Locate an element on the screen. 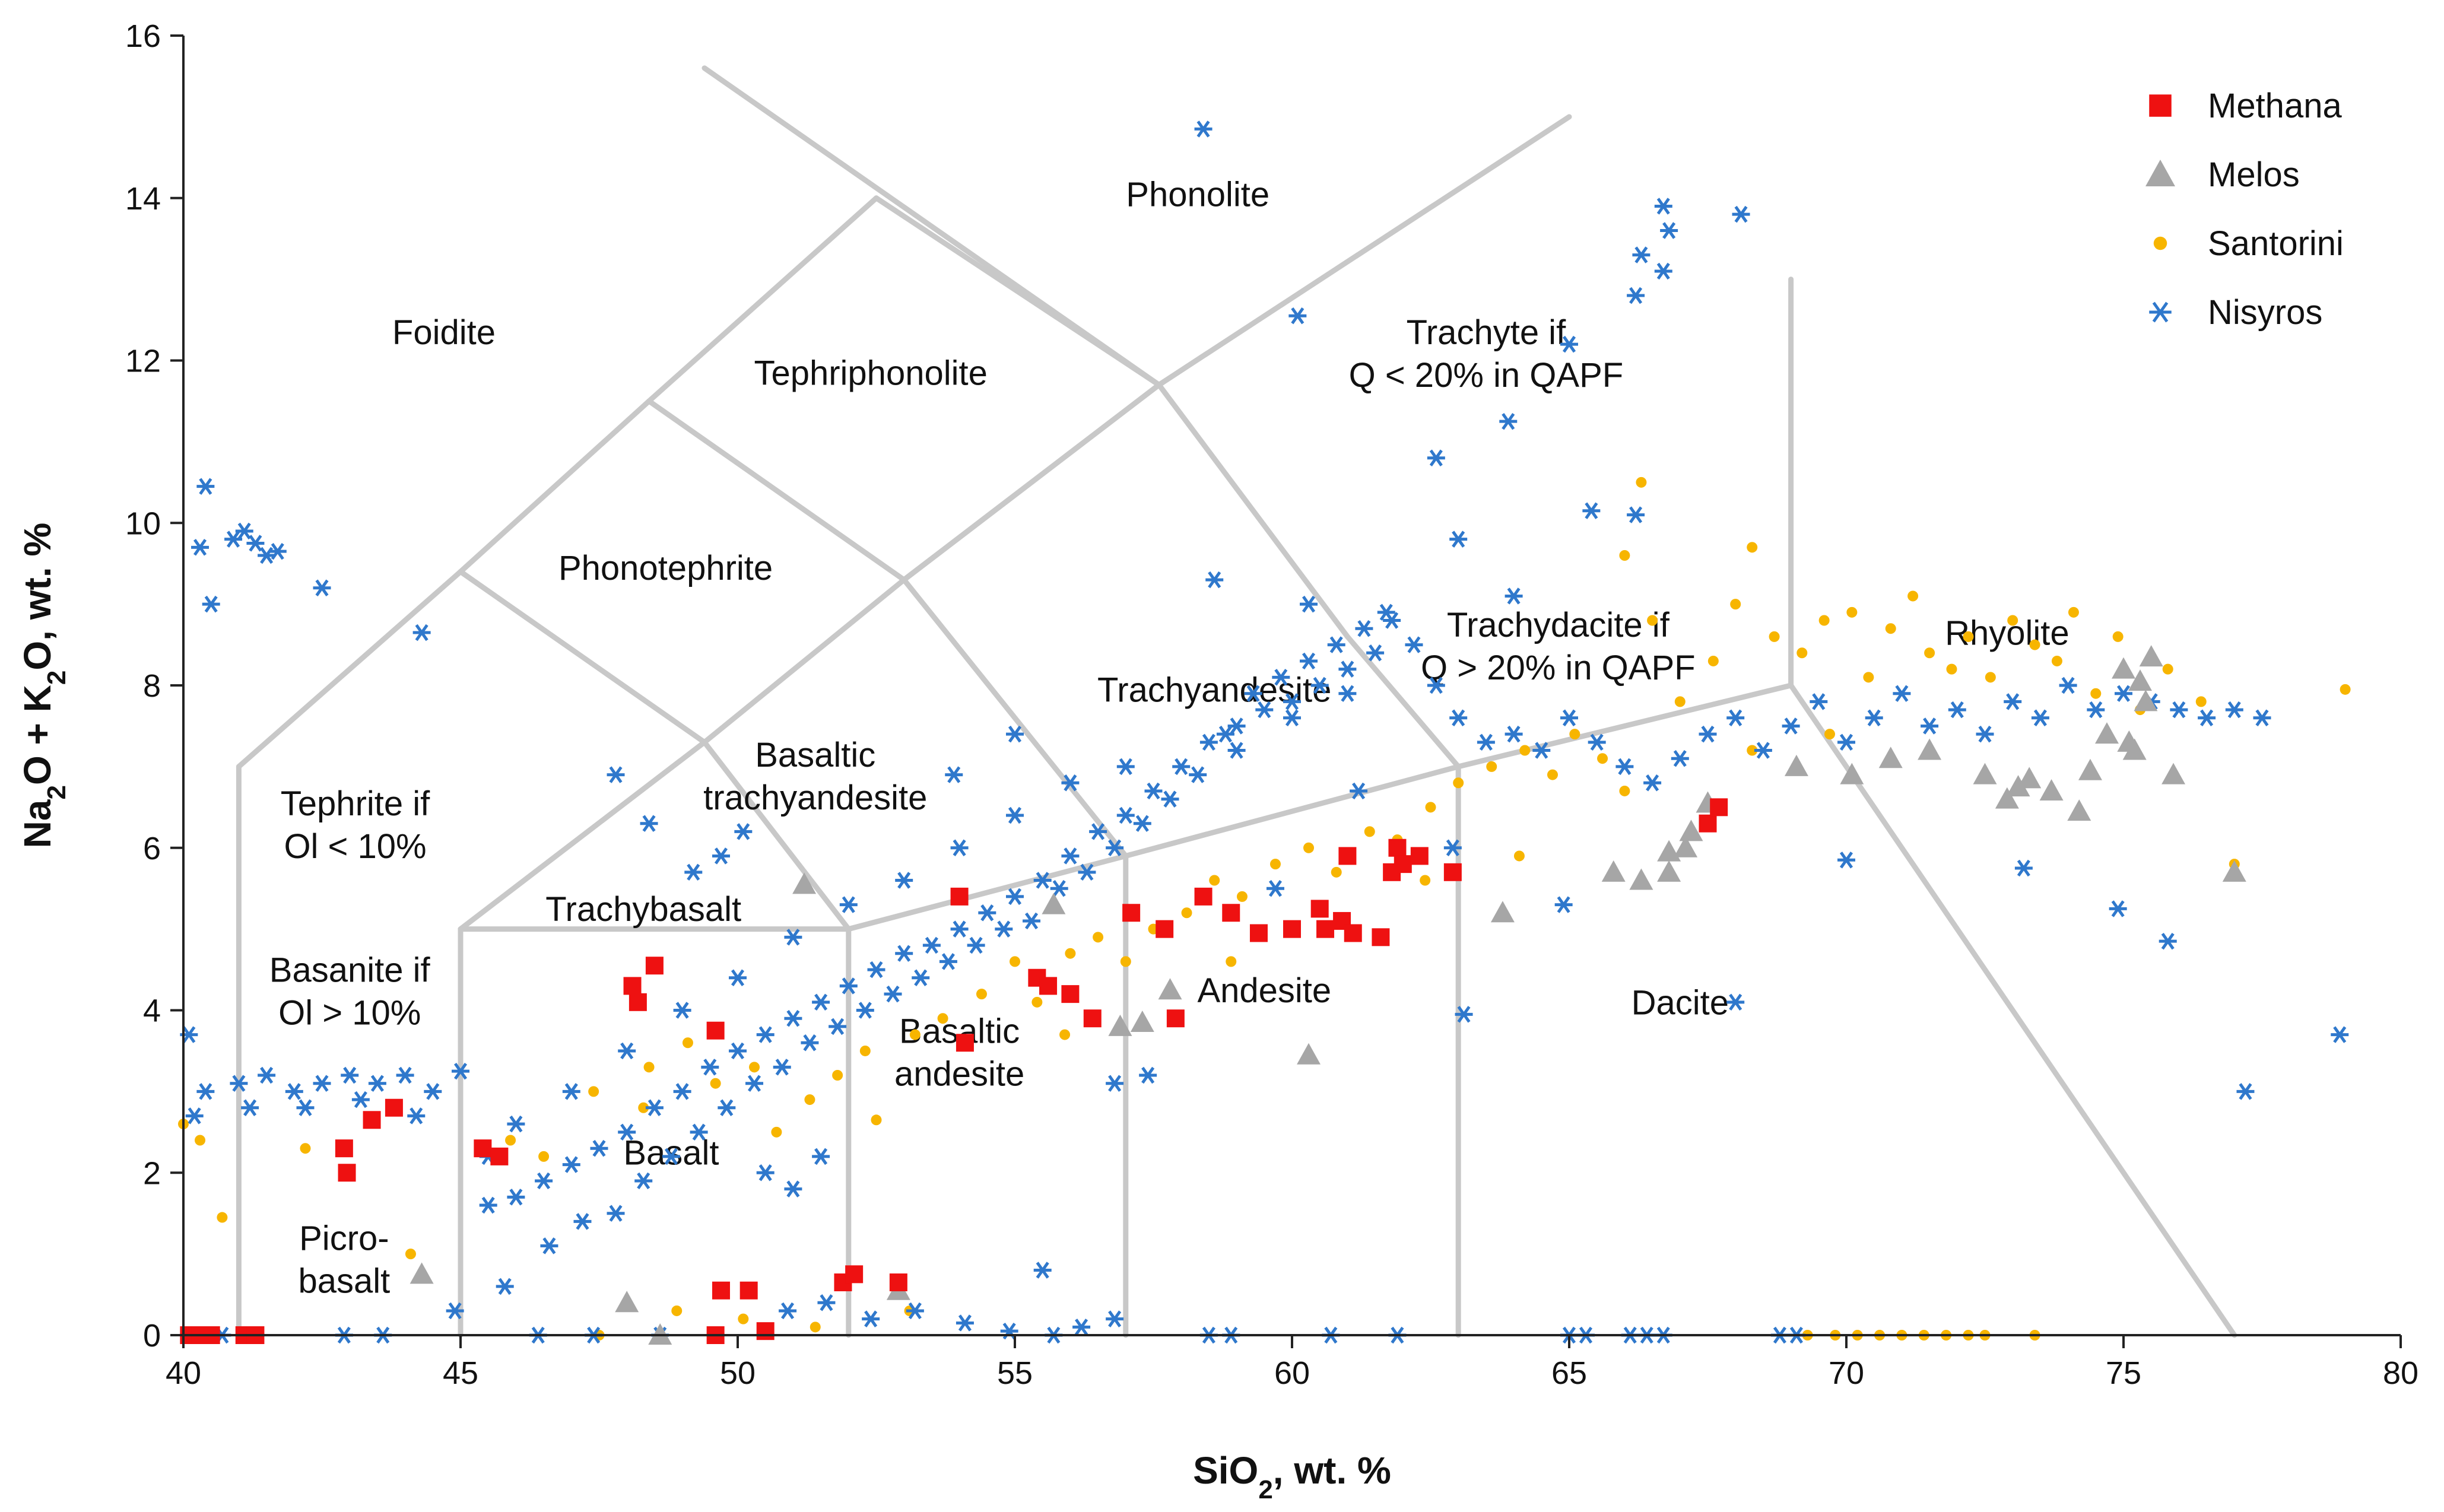 This screenshot has height=1512, width=2444. legend-item-nisyros: Nisyros is located at coordinates (2235, 312).